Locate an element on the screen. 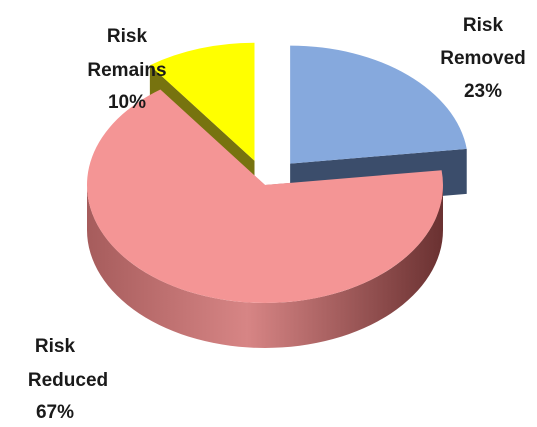 Image resolution: width=537 pixels, height=427 pixels. label-removed-percent: 23% is located at coordinates (483, 91).